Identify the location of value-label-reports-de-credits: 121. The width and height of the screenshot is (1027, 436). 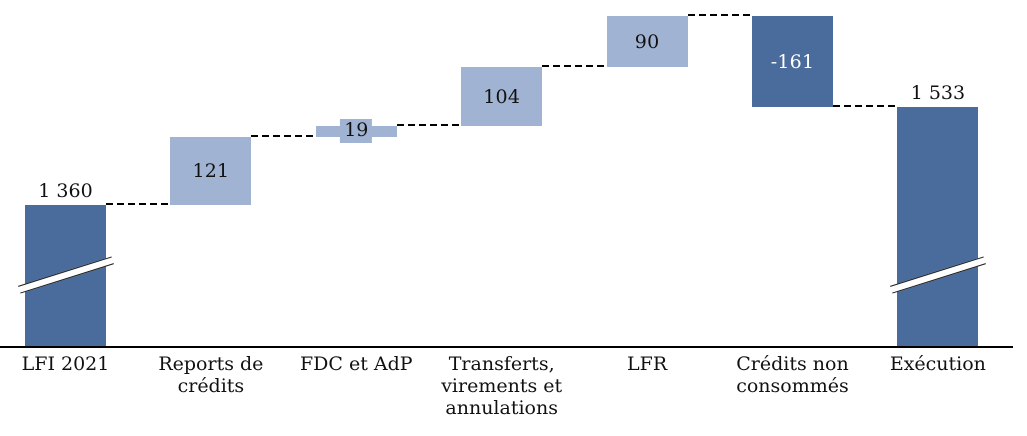
(211, 170).